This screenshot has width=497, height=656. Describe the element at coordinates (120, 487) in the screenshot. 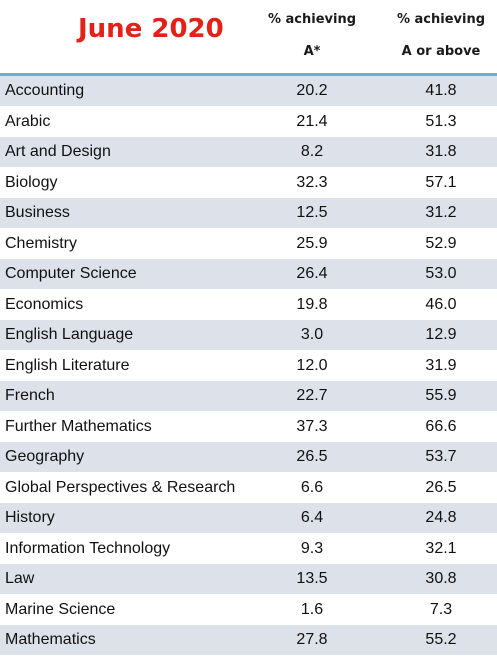

I see `subject-cell: Global Perspectives & Research` at that location.